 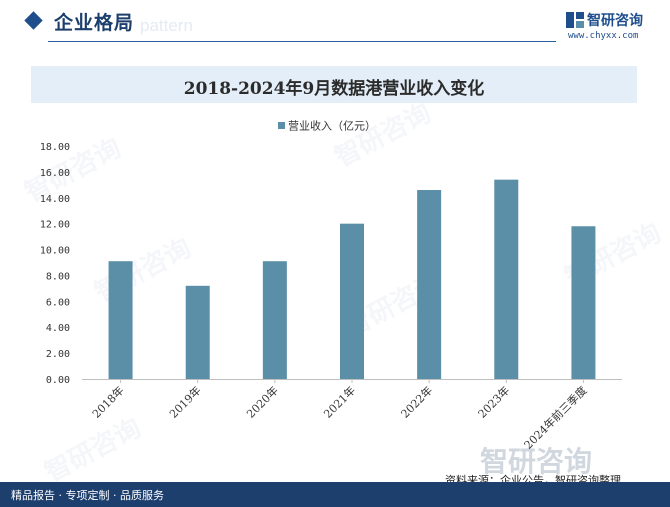 What do you see at coordinates (615, 21) in the screenshot?
I see `brand-name: 智研咨询` at bounding box center [615, 21].